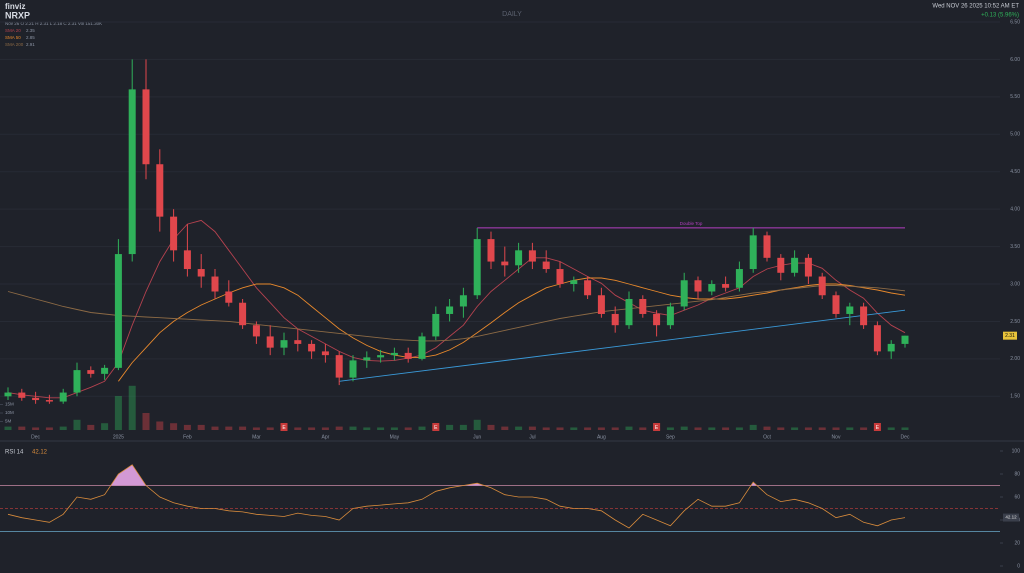 Image resolution: width=1024 pixels, height=573 pixels. What do you see at coordinates (256, 437) in the screenshot?
I see `x-tick-label: Mar` at bounding box center [256, 437].